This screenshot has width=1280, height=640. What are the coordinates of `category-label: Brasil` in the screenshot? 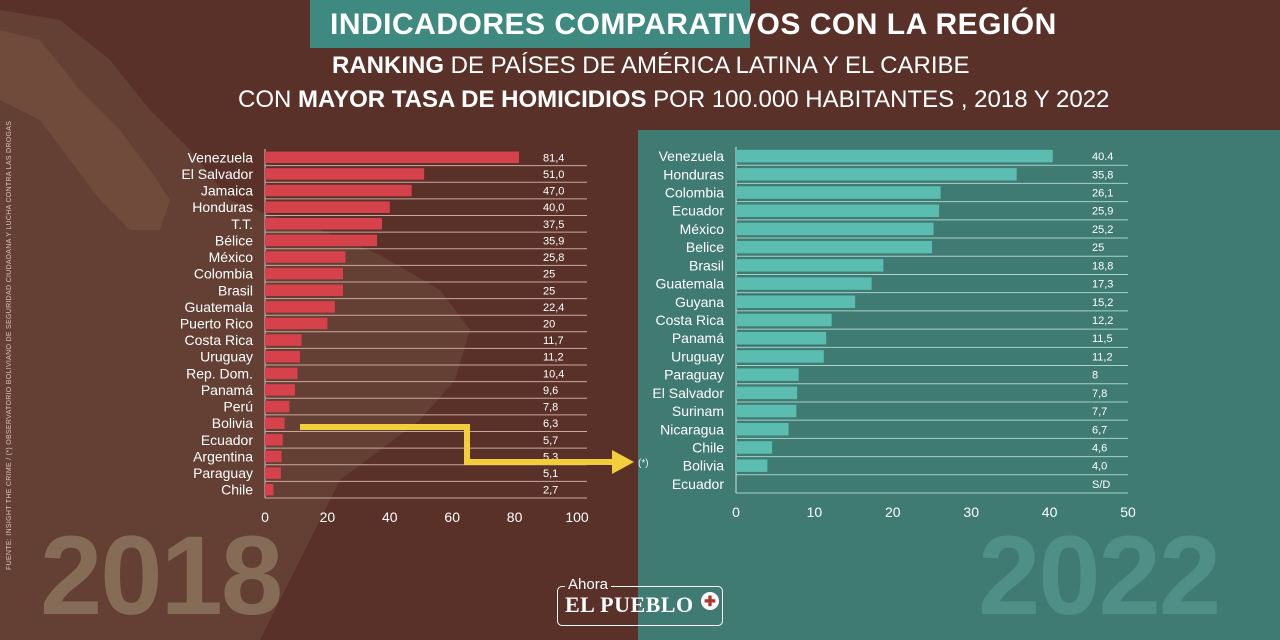 It's located at (706, 265).